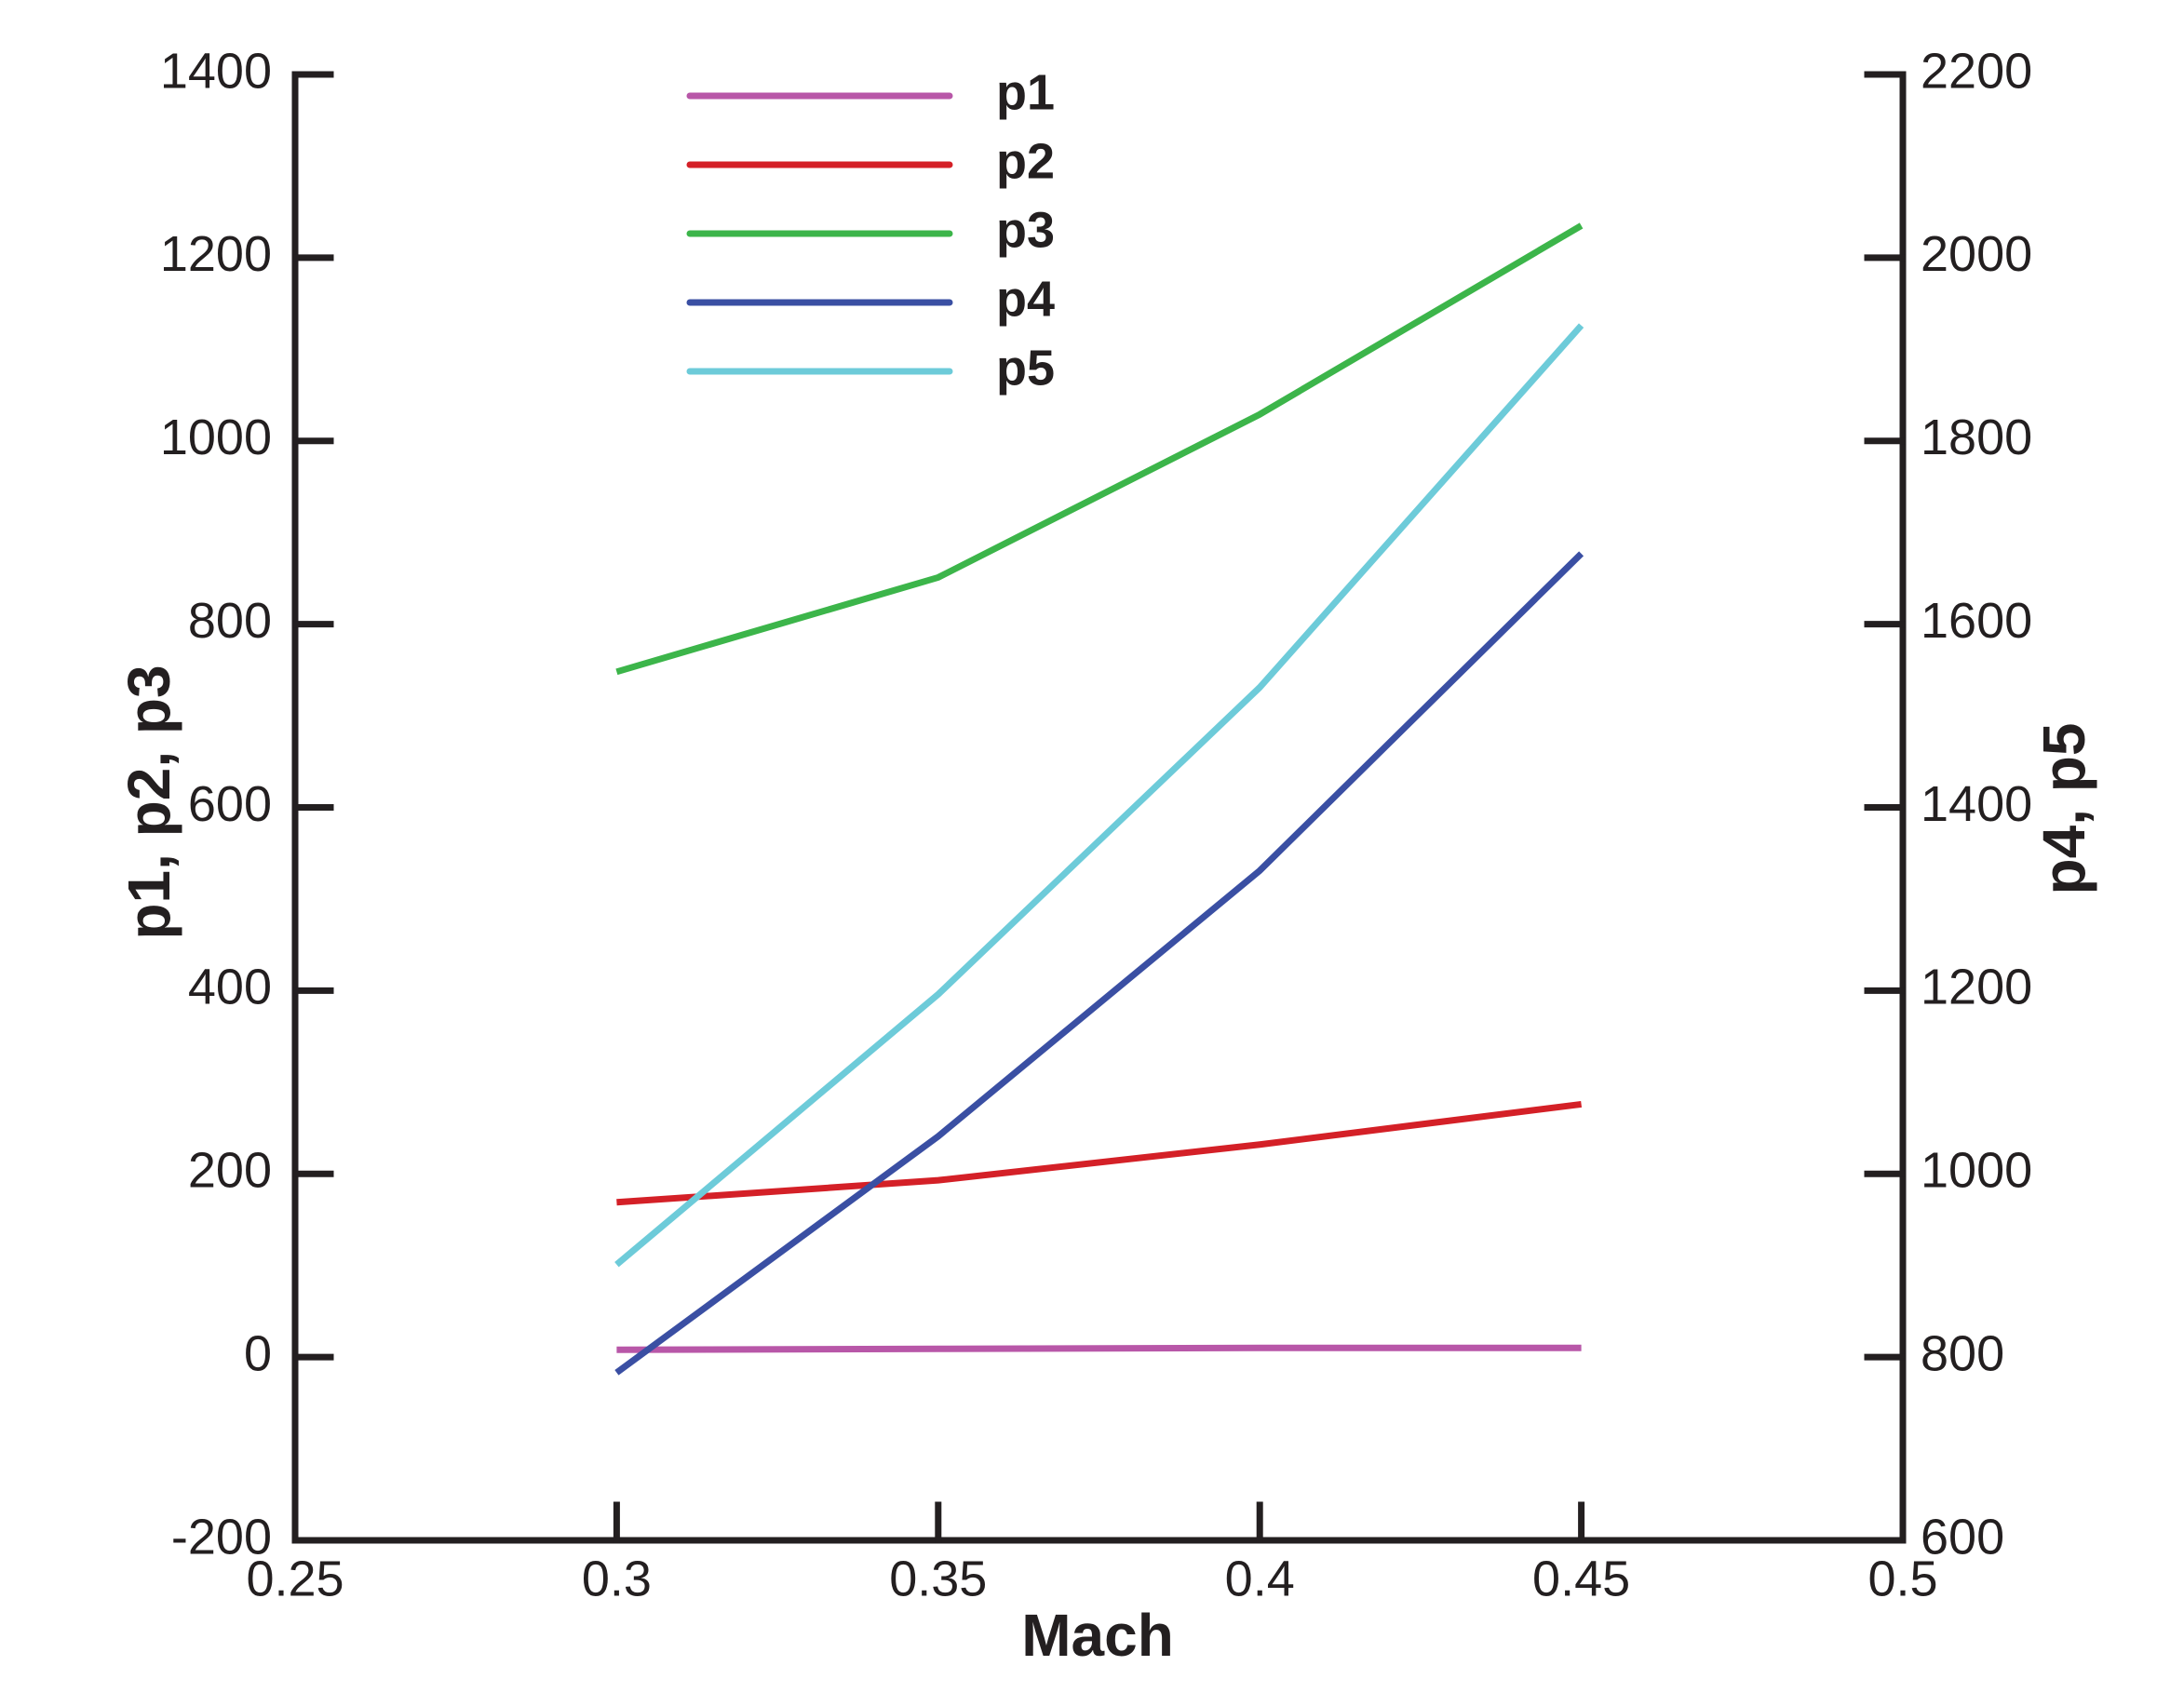 The image size is (2184, 1706). Describe the element at coordinates (1025, 368) in the screenshot. I see `legend-label: p5` at that location.